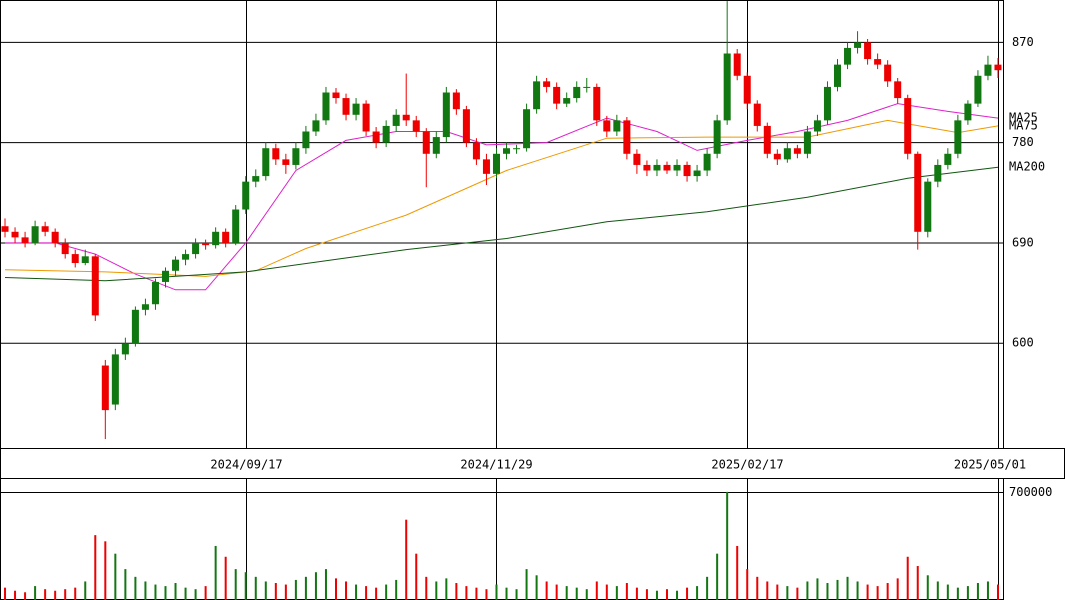 The height and width of the screenshot is (600, 1065). I want to click on x-tick-label: 2025/05/01, so click(990, 465).